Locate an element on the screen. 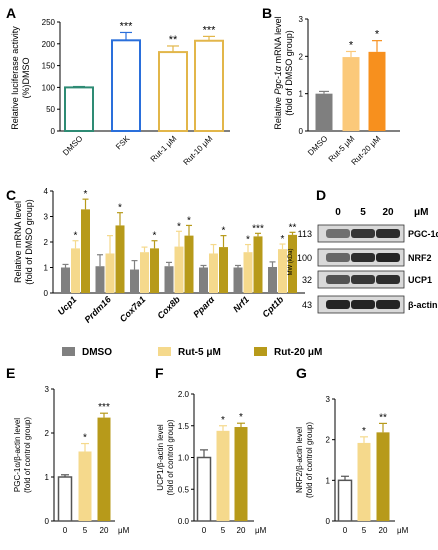 The width and height of the screenshot is (438, 550). panel-d-protein-label: NRF2 is located at coordinates (420, 258).